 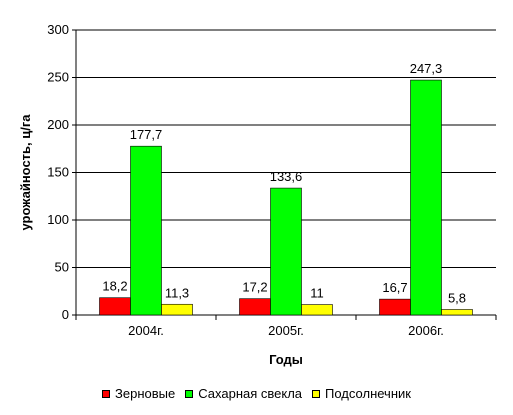 I want to click on legend-item: Зерновые, so click(x=138, y=393).